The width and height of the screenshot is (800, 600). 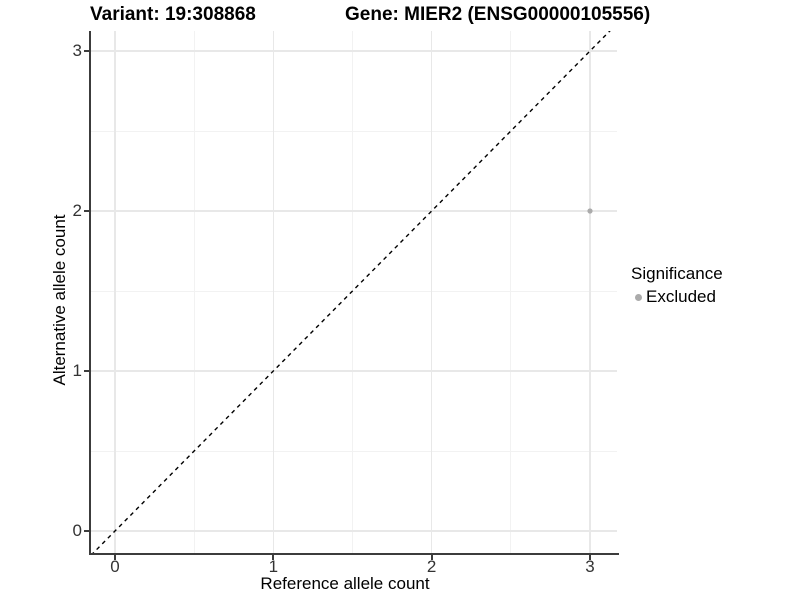 What do you see at coordinates (77, 370) in the screenshot?
I see `y-tick-label: 1` at bounding box center [77, 370].